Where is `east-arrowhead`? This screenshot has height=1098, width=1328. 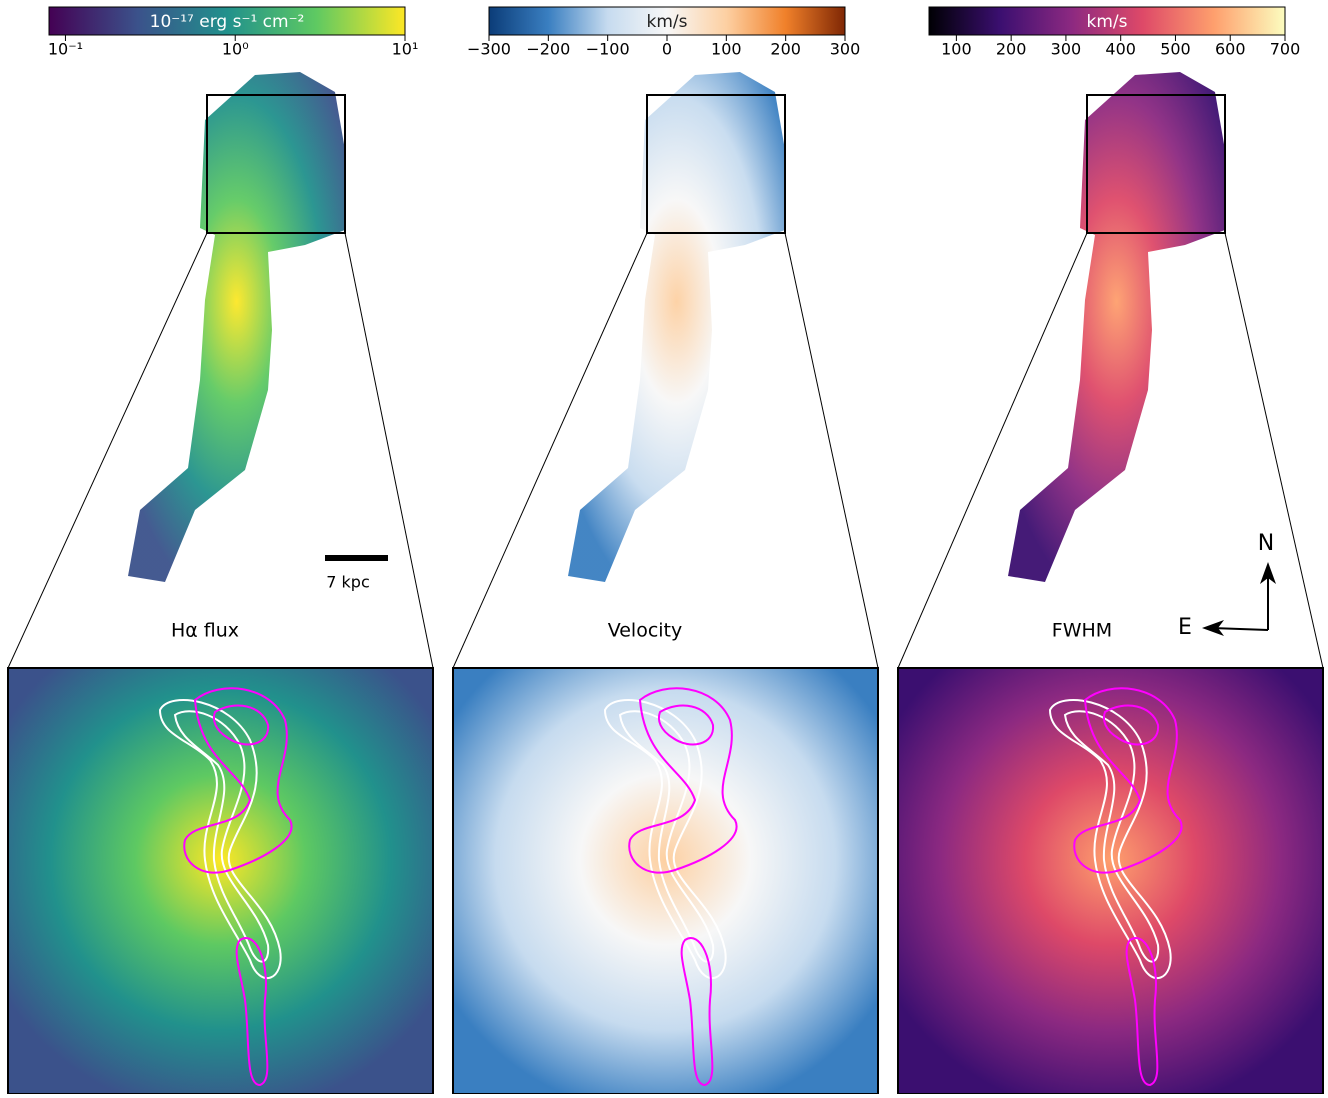 east-arrowhead is located at coordinates (1213, 628).